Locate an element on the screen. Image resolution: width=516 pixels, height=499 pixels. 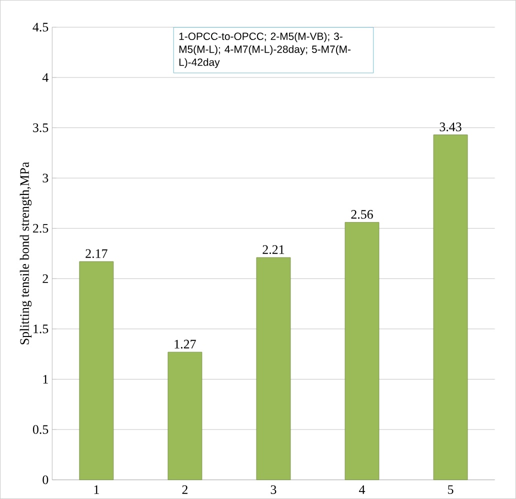
y-tick-label: 3.5 is located at coordinates (40, 127).